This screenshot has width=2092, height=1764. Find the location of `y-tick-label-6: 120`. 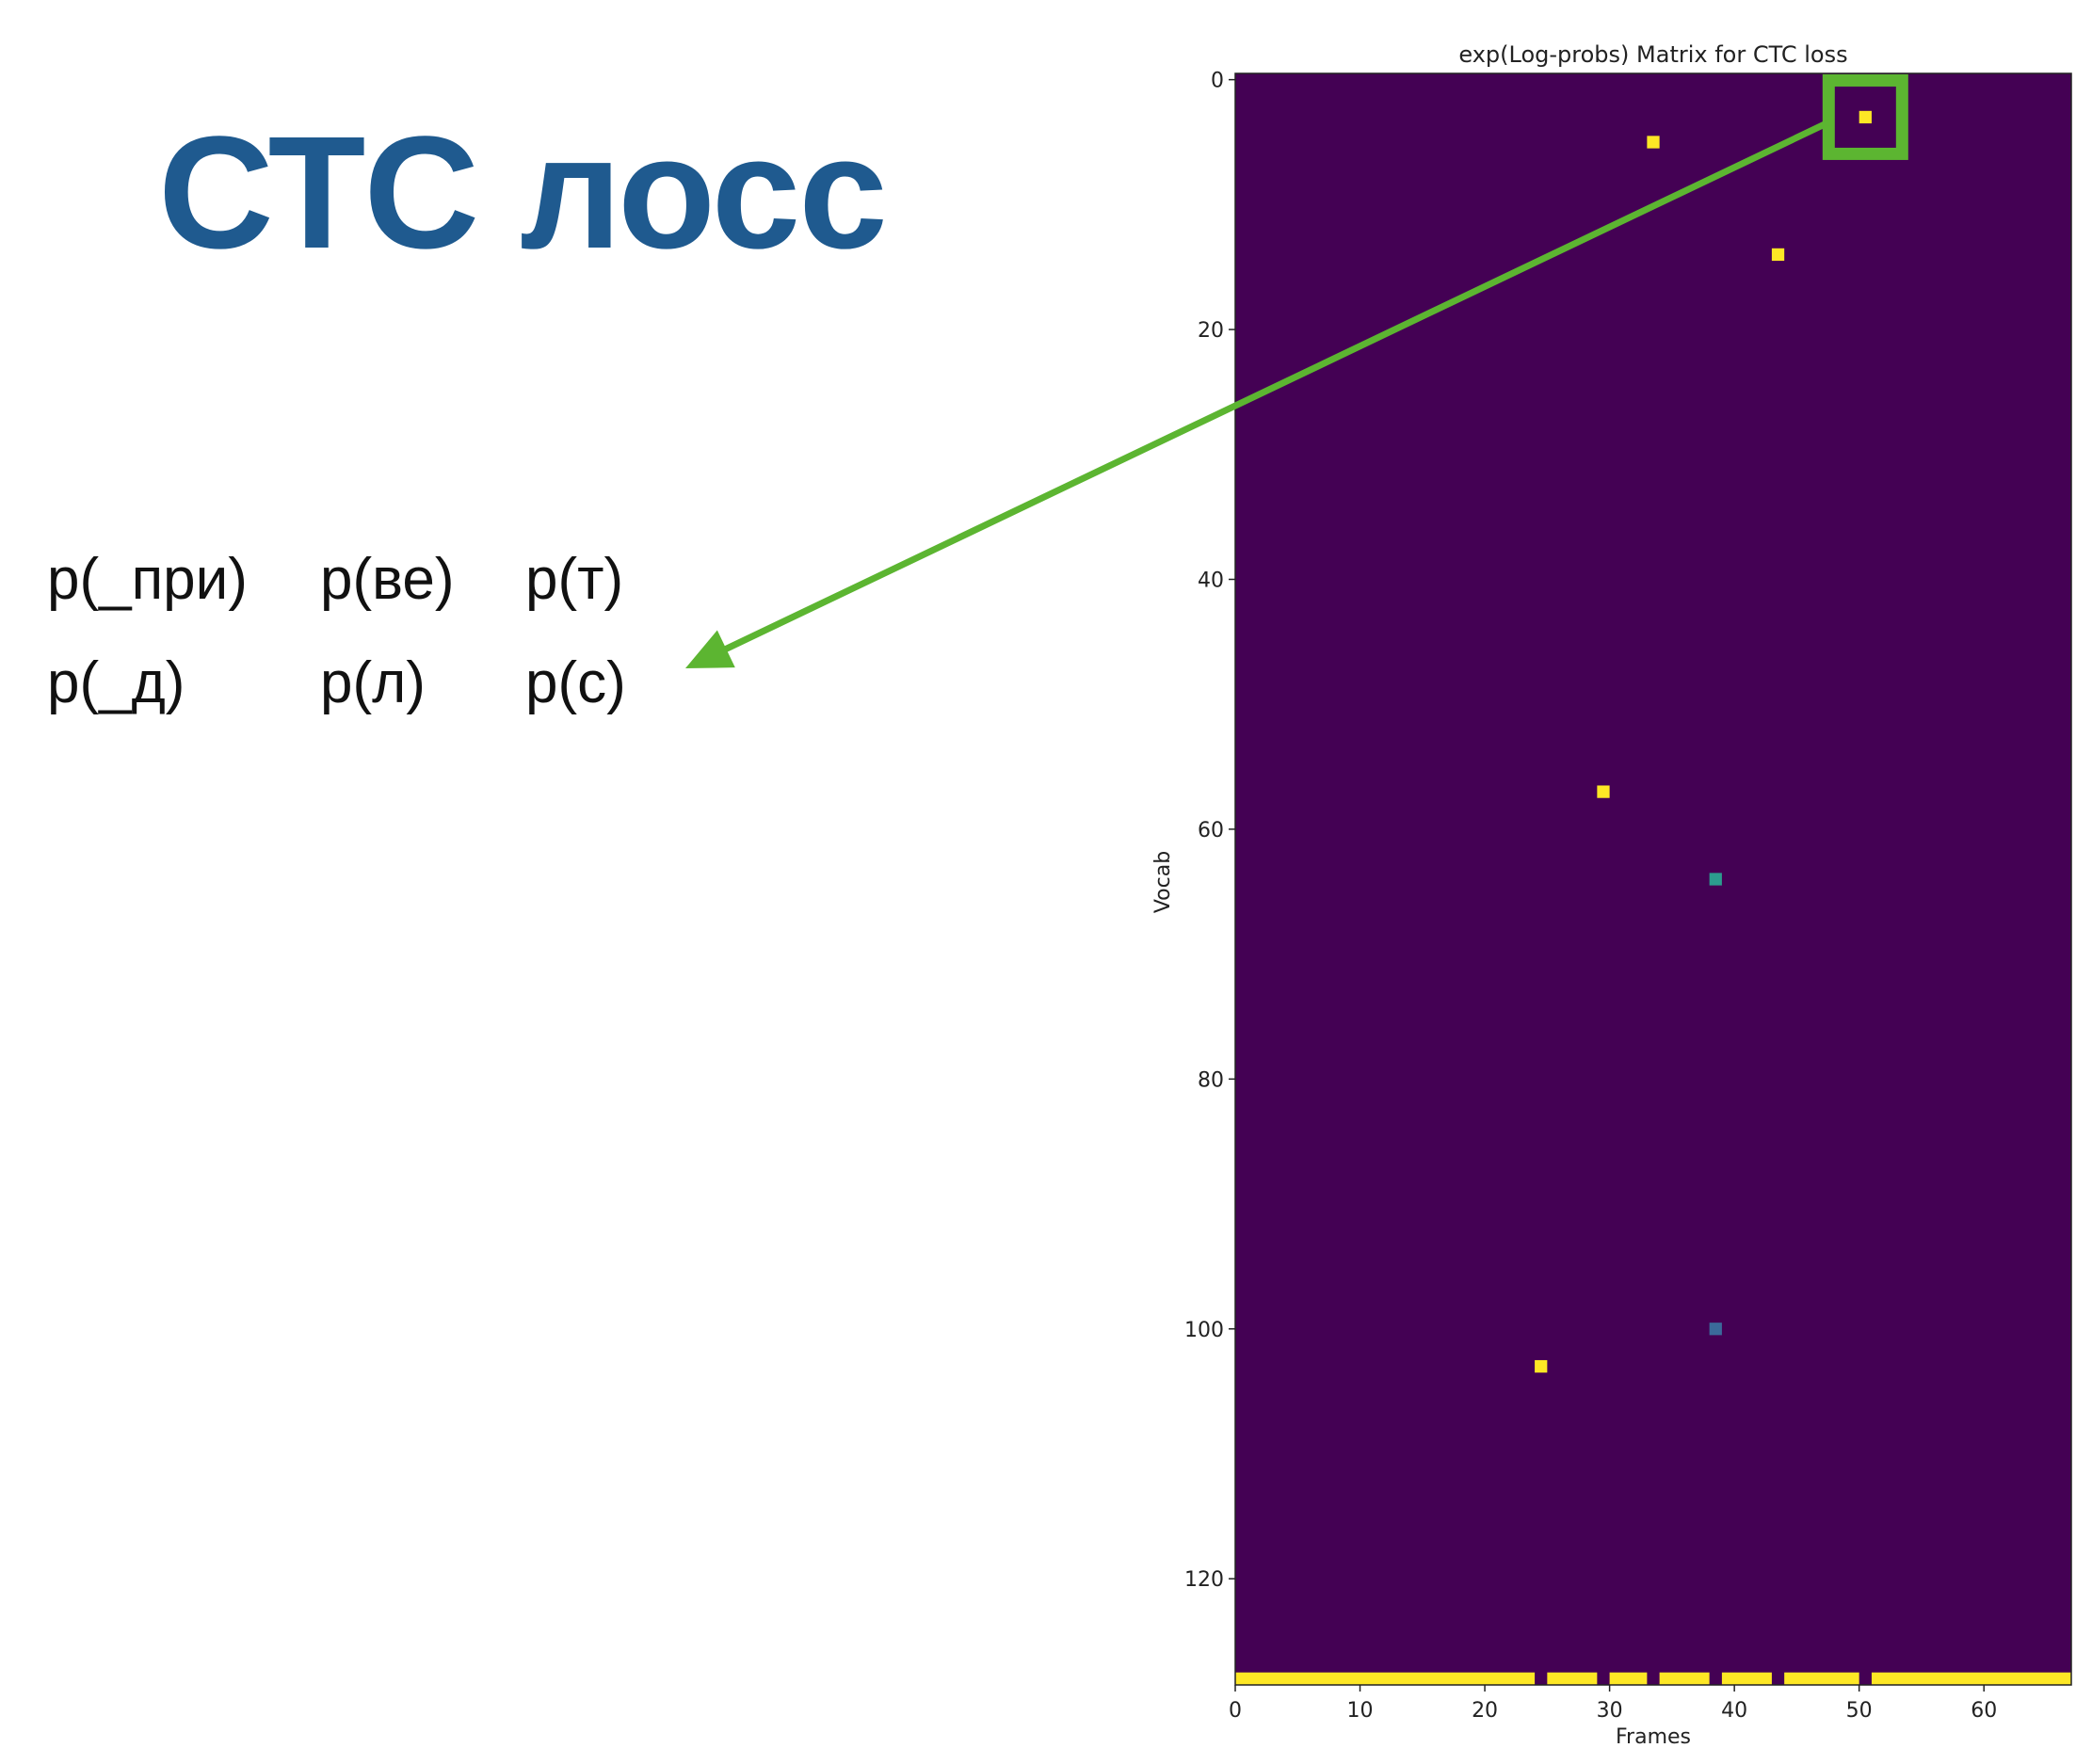

y-tick-label-6: 120 is located at coordinates (1204, 1580).